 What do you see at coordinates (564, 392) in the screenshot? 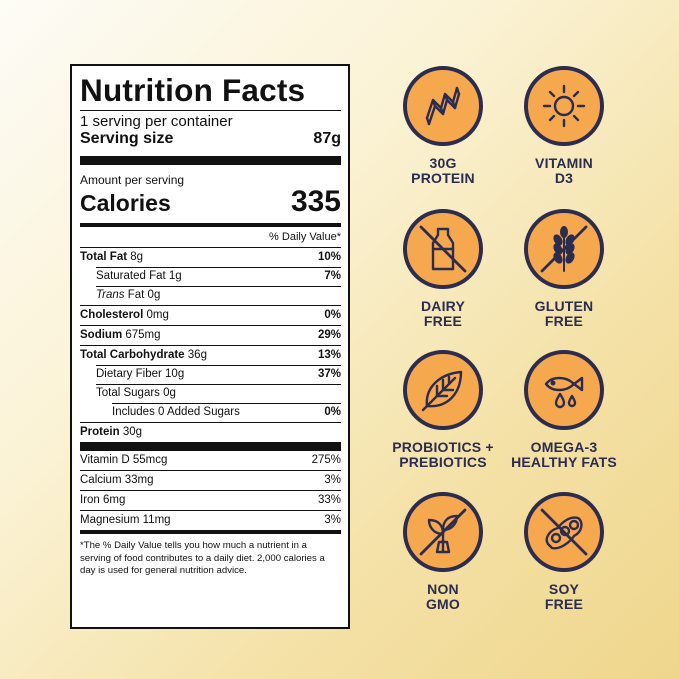
I see `fish-icon` at bounding box center [564, 392].